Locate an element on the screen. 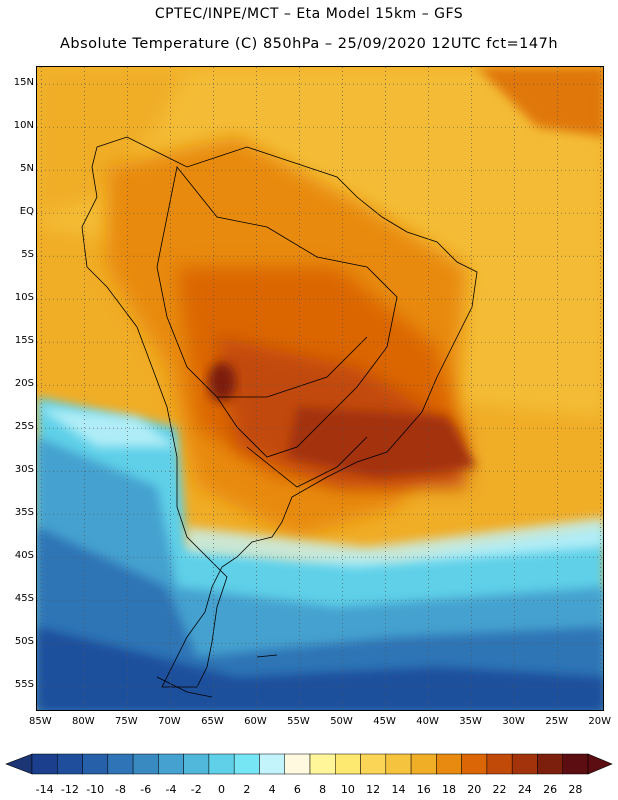 This screenshot has width=618, height=800. colorbar-label: 4 is located at coordinates (272, 789).